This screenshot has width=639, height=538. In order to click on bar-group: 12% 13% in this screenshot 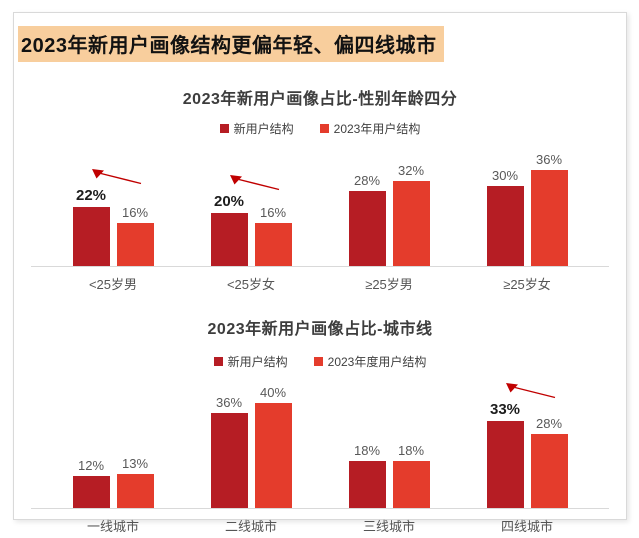, I will do `click(113, 482)`.